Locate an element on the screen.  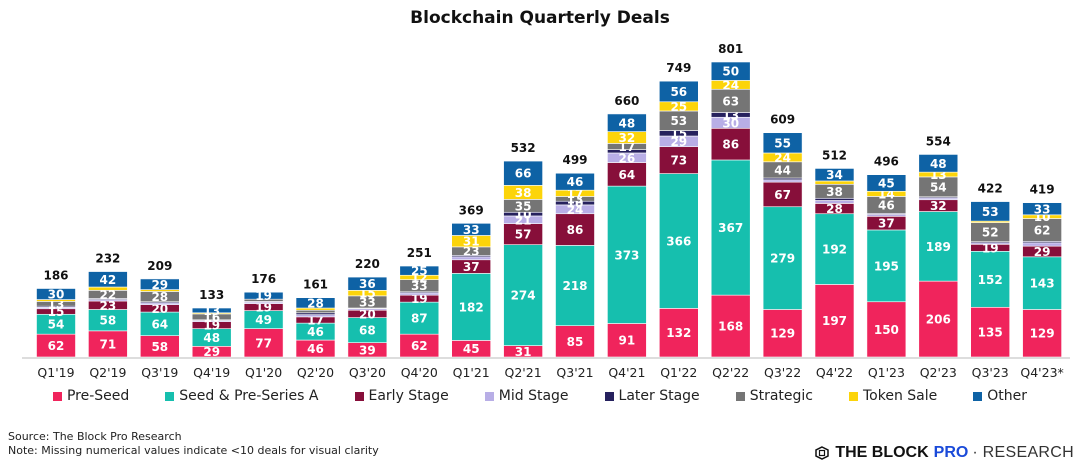
data-label: 192 is located at coordinates (834, 250).